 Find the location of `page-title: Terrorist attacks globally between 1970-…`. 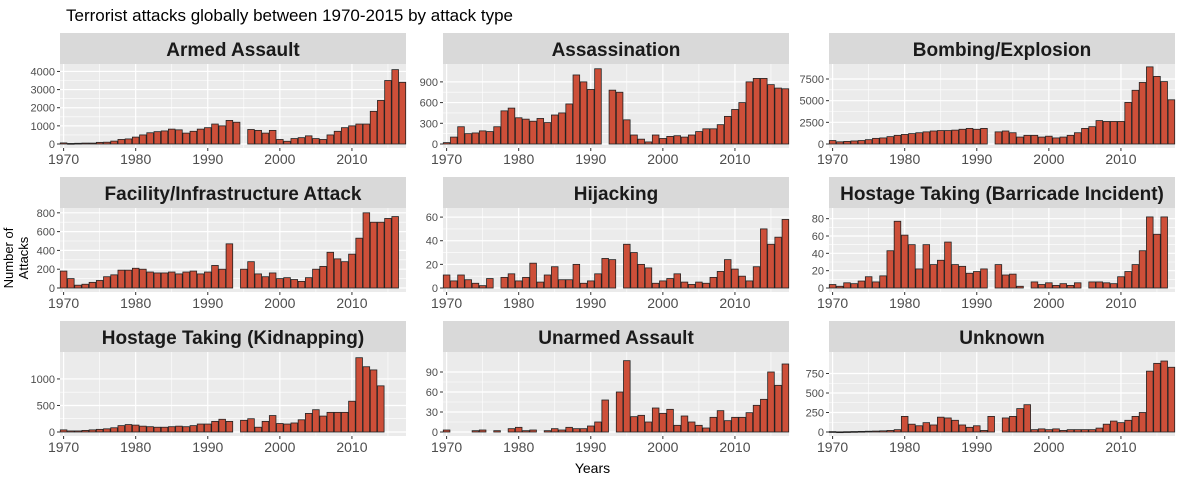

page-title: Terrorist attacks globally between 1970-… is located at coordinates (289, 15).